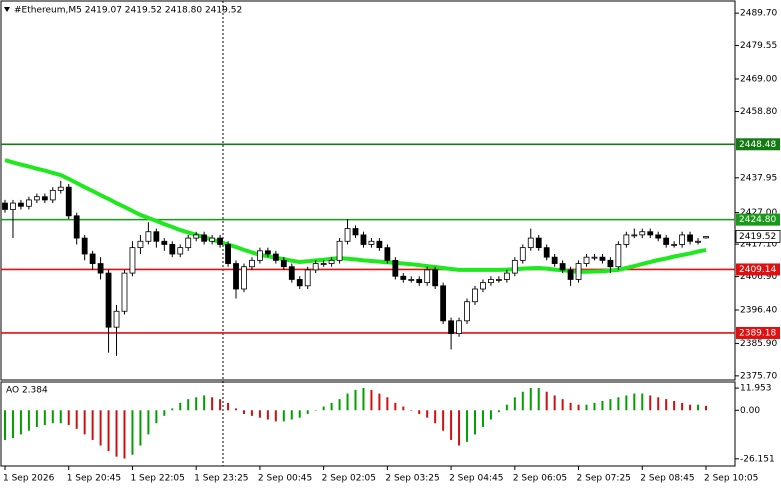  Describe the element at coordinates (757, 459) in the screenshot. I see `y-tick-label: -26.151` at that location.